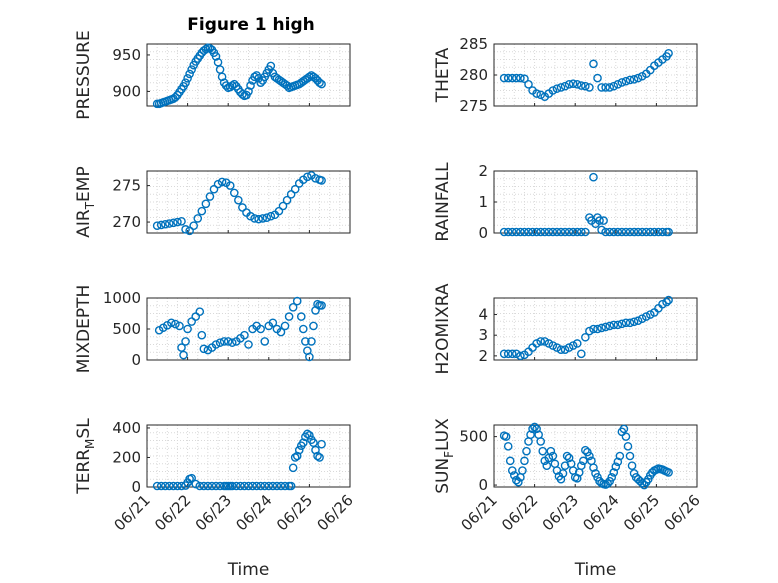  Describe the element at coordinates (595, 570) in the screenshot. I see `x-axis-label: Time` at that location.